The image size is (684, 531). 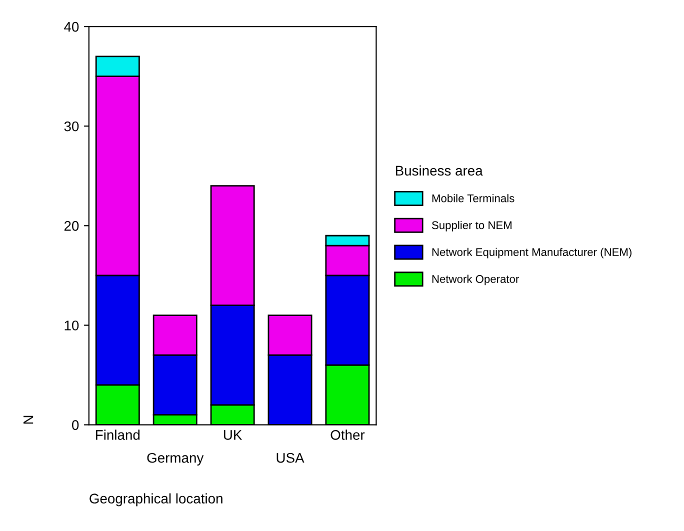 I want to click on y-axis-title: N, so click(x=29, y=420).